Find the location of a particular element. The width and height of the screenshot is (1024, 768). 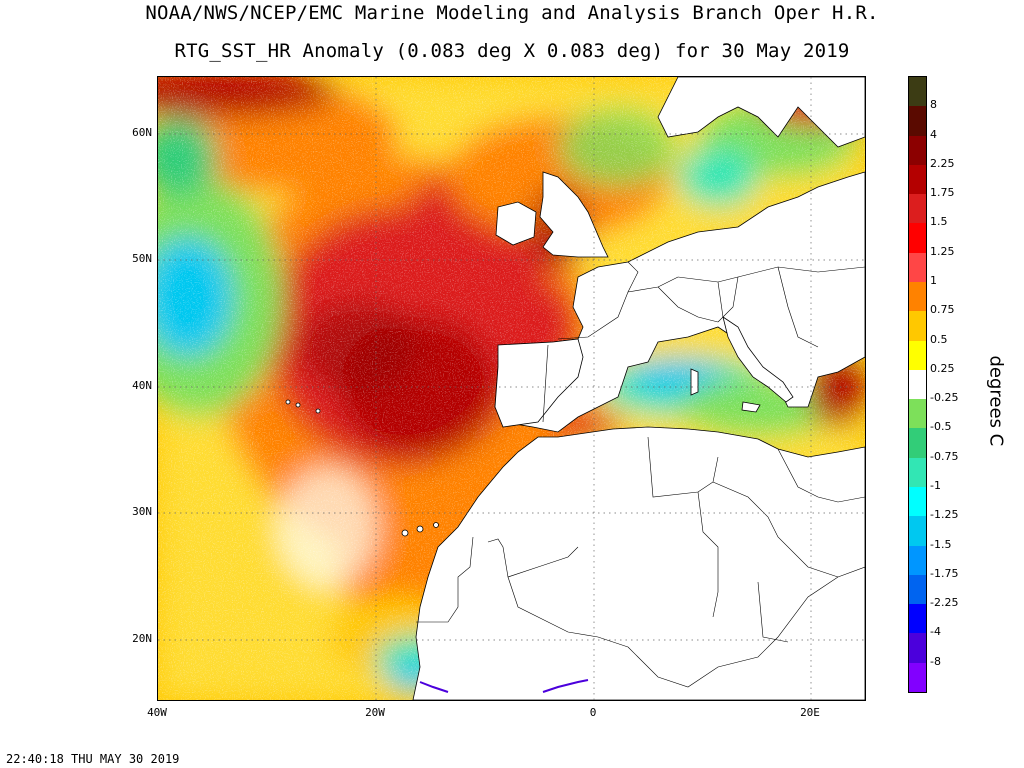

mauritania-inland-water is located at coordinates (504, 686).